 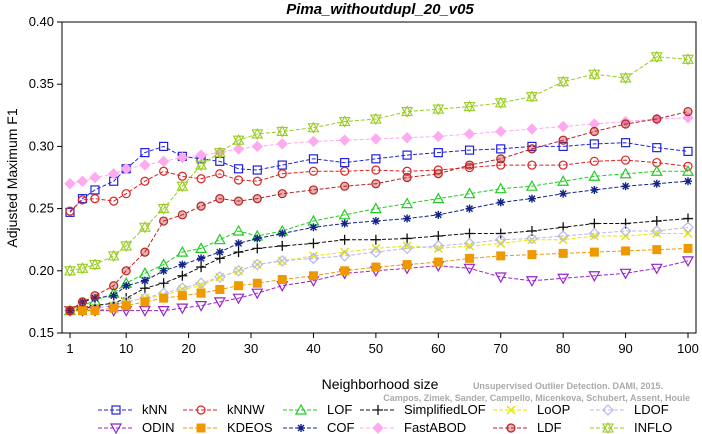 I want to click on x-axis-label: Neighborhood size, so click(x=380, y=384).